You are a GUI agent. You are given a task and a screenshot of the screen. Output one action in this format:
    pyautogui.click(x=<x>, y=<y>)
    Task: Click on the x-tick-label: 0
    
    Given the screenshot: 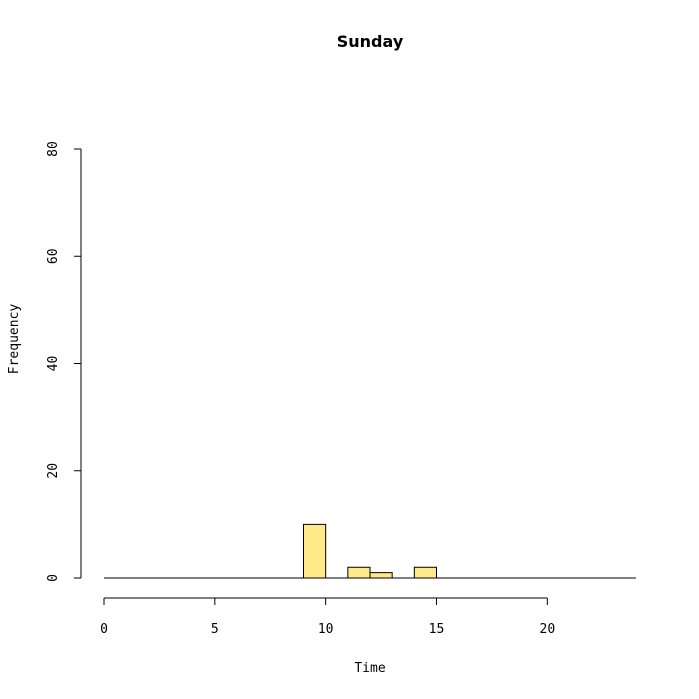 What is the action you would take?
    pyautogui.click(x=104, y=629)
    